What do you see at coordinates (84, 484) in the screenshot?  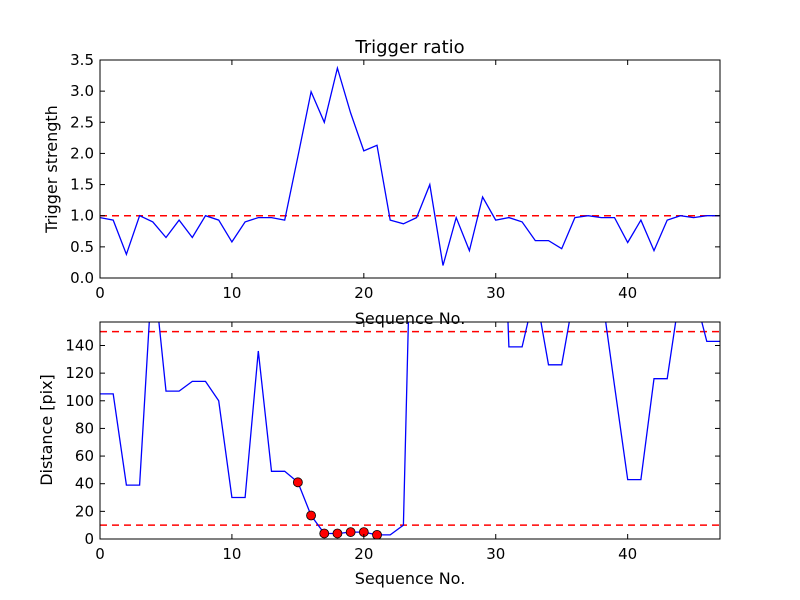 I see `y-tick-label: 40` at bounding box center [84, 484].